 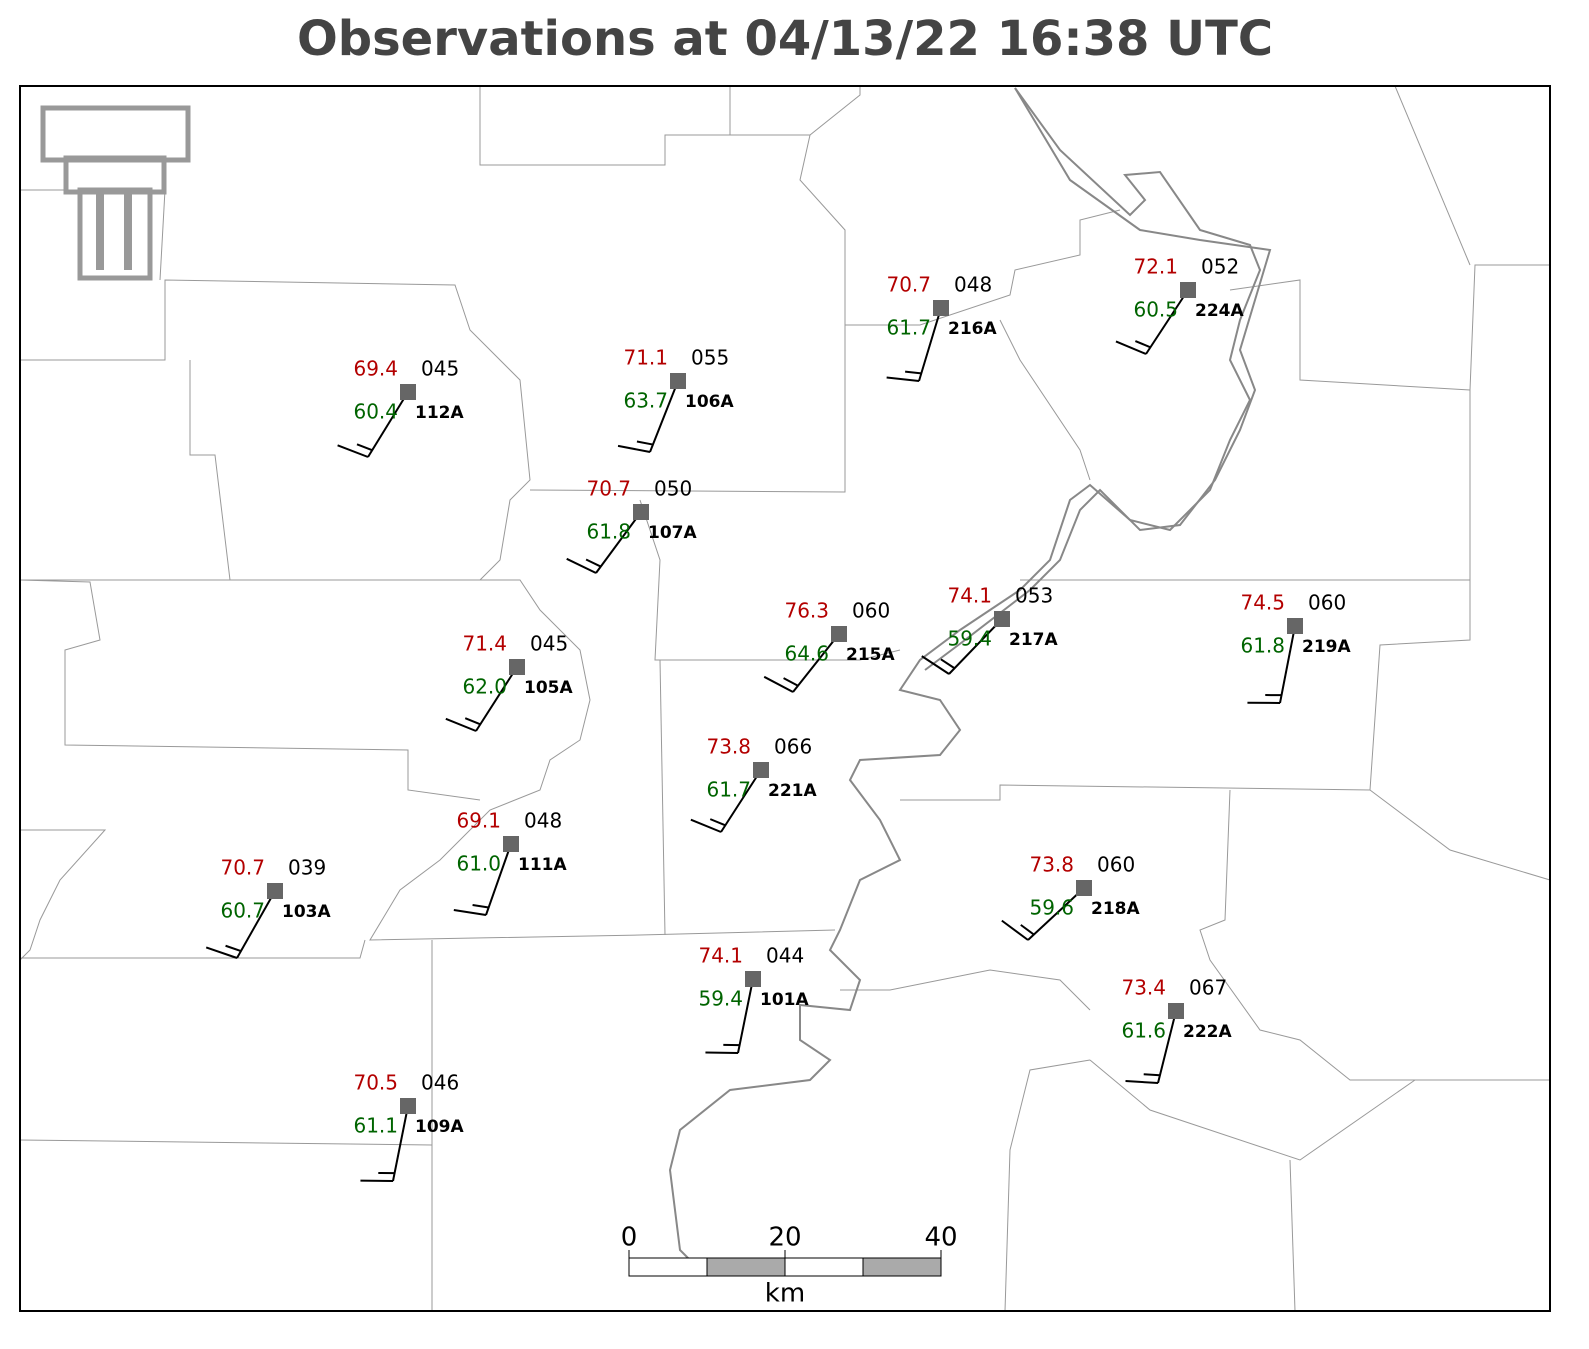 What do you see at coordinates (1262, 646) in the screenshot?
I see `dewpoint: 61.8` at bounding box center [1262, 646].